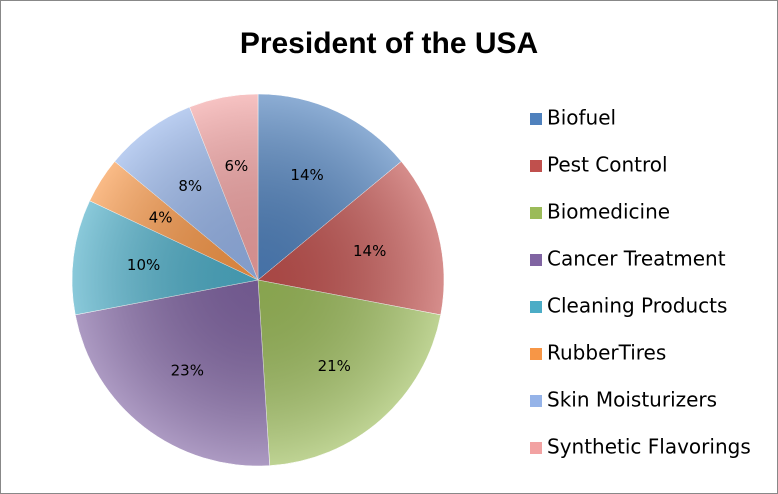 This screenshot has width=778, height=494. I want to click on data-labels: 14% 14% 21% 23% 10% 4% 8% 6%, so click(256, 268).